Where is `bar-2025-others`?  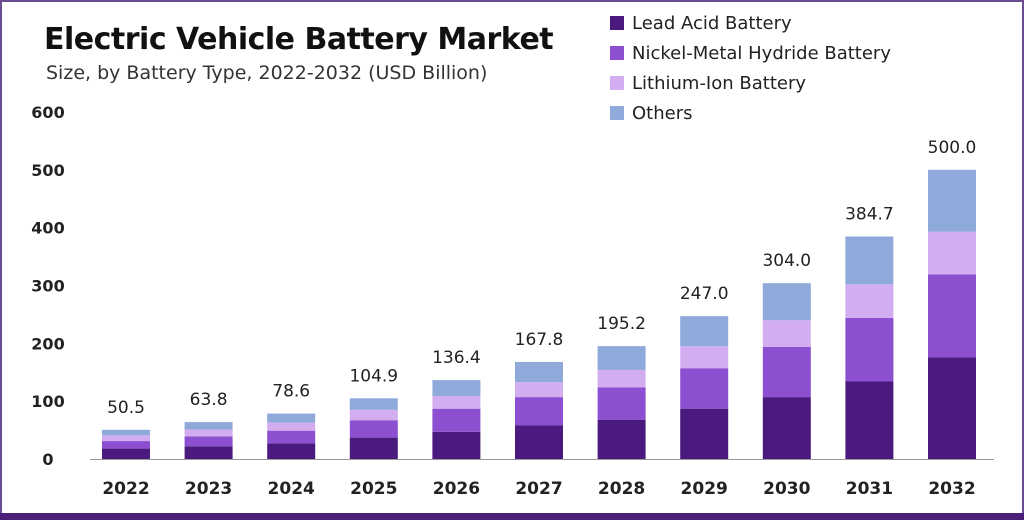
bar-2025-others is located at coordinates (373, 404).